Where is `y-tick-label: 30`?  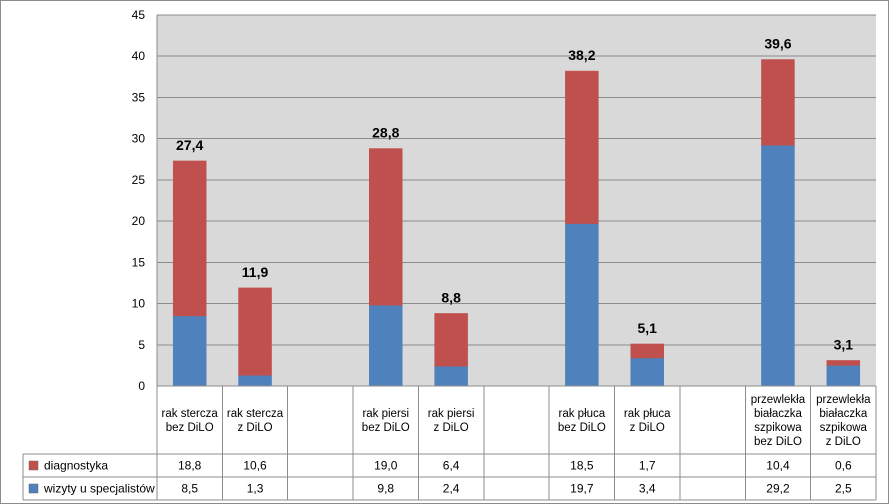
y-tick-label: 30 is located at coordinates (139, 139).